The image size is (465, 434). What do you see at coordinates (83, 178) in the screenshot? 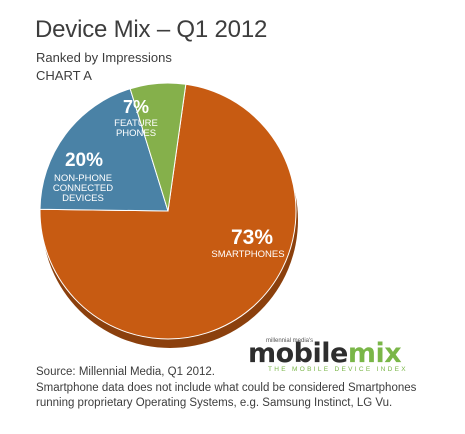
I see `slice-category-label: NON-PHONE` at bounding box center [83, 178].